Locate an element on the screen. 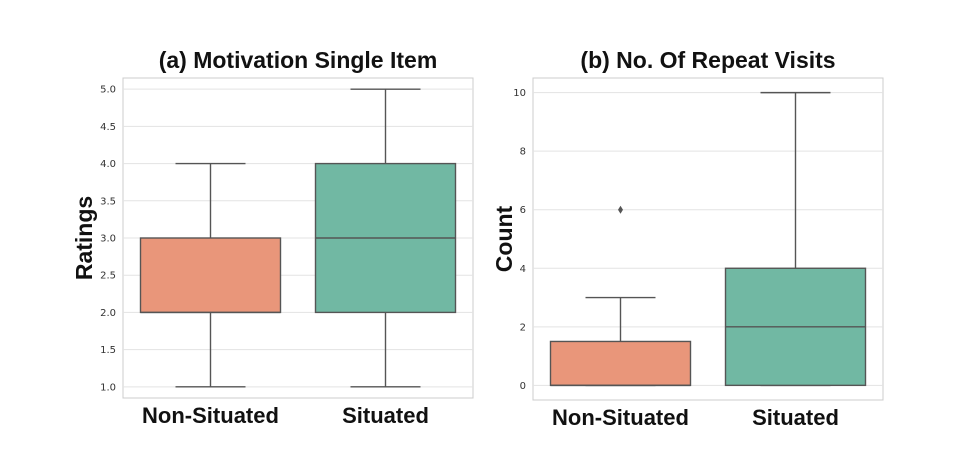 The height and width of the screenshot is (468, 960). y-axis-label: Count is located at coordinates (504, 238).